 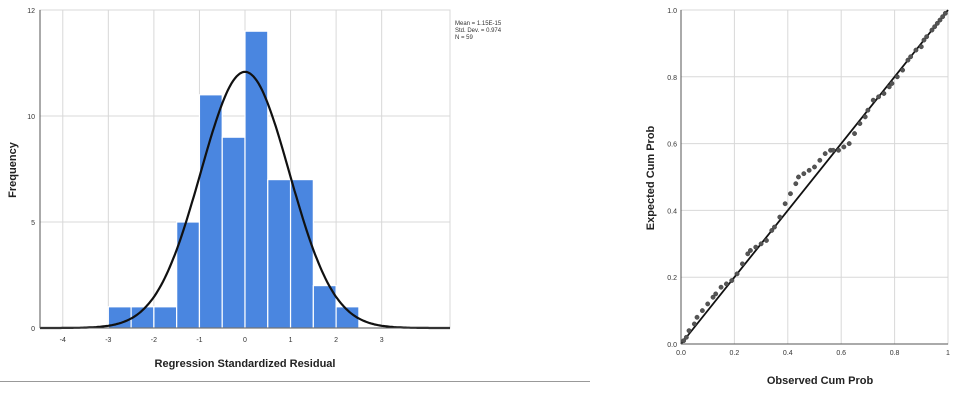 What do you see at coordinates (33, 329) in the screenshot?
I see `histogram-y-tick-label: 0` at bounding box center [33, 329].